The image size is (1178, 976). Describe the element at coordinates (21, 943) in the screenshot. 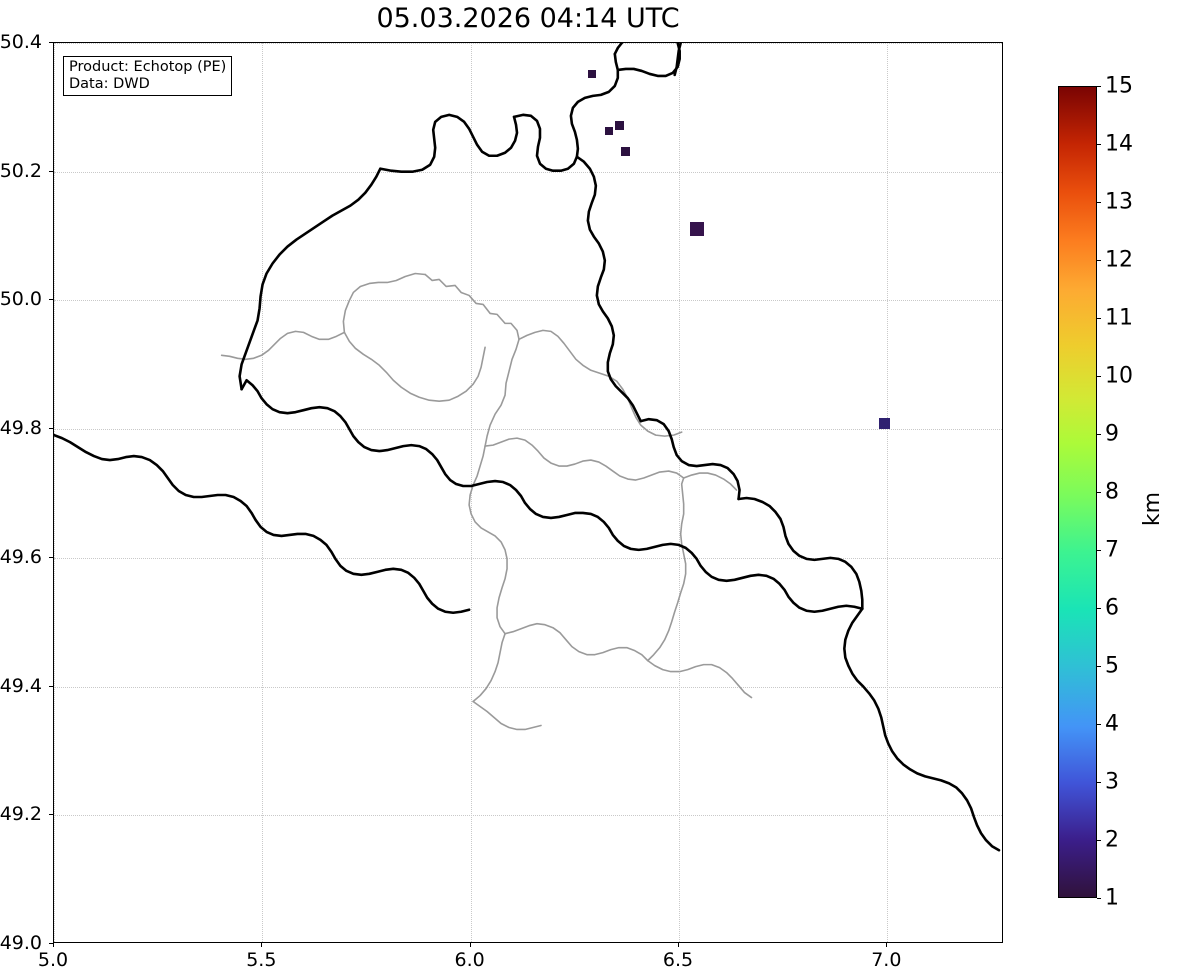

I see `y-axis-tick-label: 49.0` at that location.